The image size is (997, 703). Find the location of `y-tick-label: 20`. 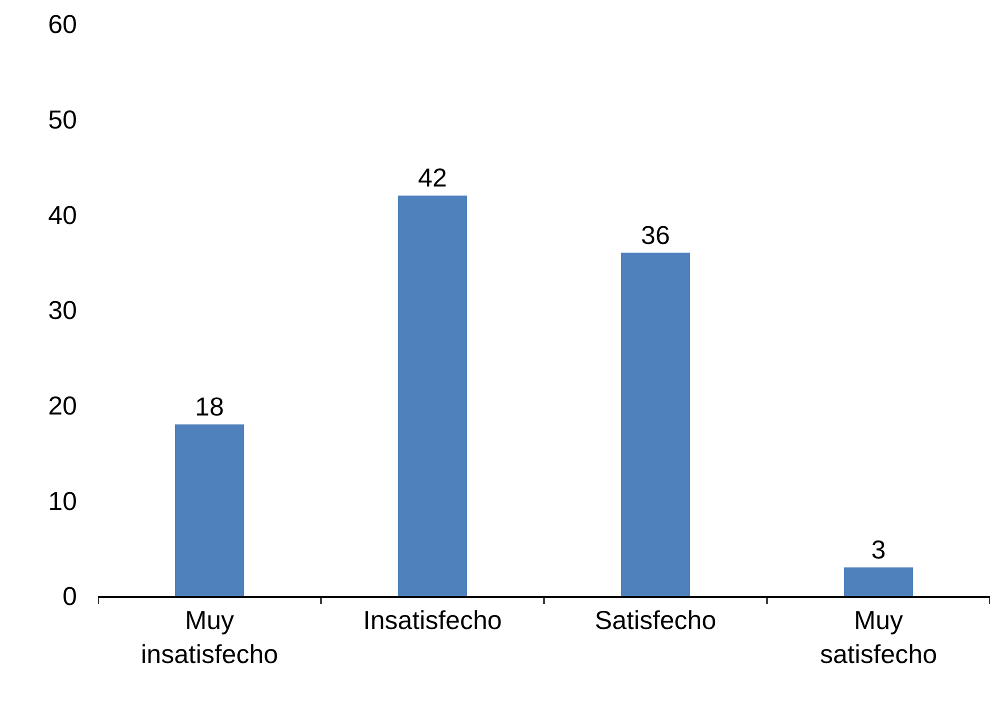

y-tick-label: 20 is located at coordinates (62, 405).